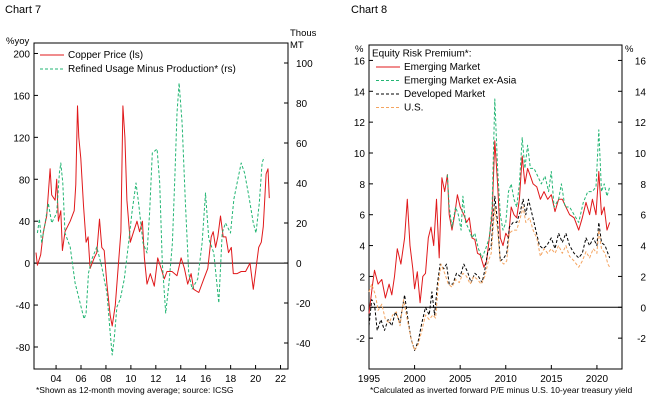 The height and width of the screenshot is (413, 655). Describe the element at coordinates (641, 154) in the screenshot. I see `chart-8-y-right-tick-label: 10` at that location.